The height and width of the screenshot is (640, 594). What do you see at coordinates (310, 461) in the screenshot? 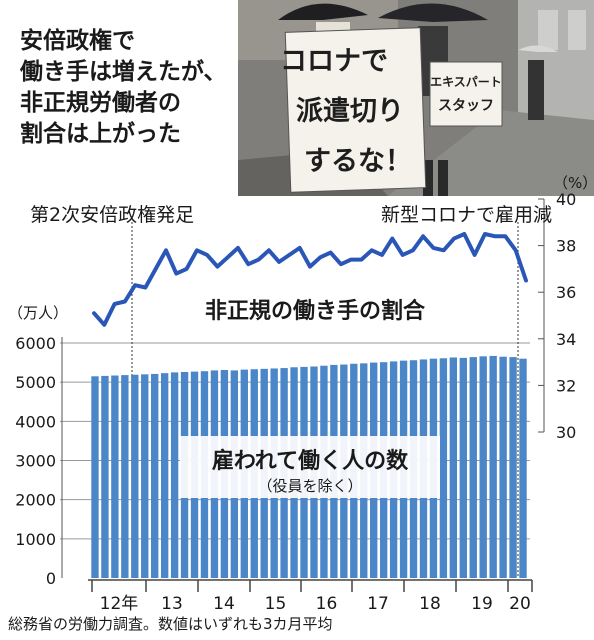
I see `bar-series-label: 雇われて働く人の数` at bounding box center [310, 461].